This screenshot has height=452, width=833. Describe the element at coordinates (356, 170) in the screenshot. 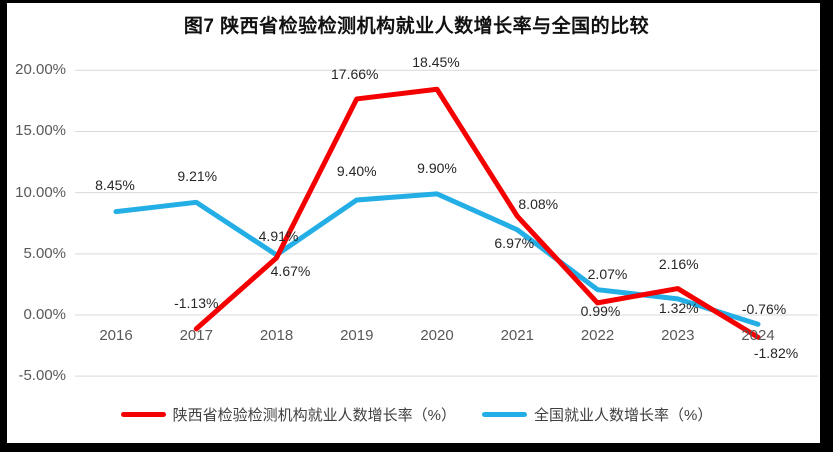

I see `data-label: 9.40%` at that location.